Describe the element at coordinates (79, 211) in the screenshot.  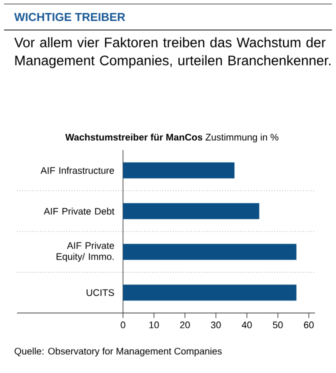
I see `y-tick-label: AIF Private Debt` at that location.